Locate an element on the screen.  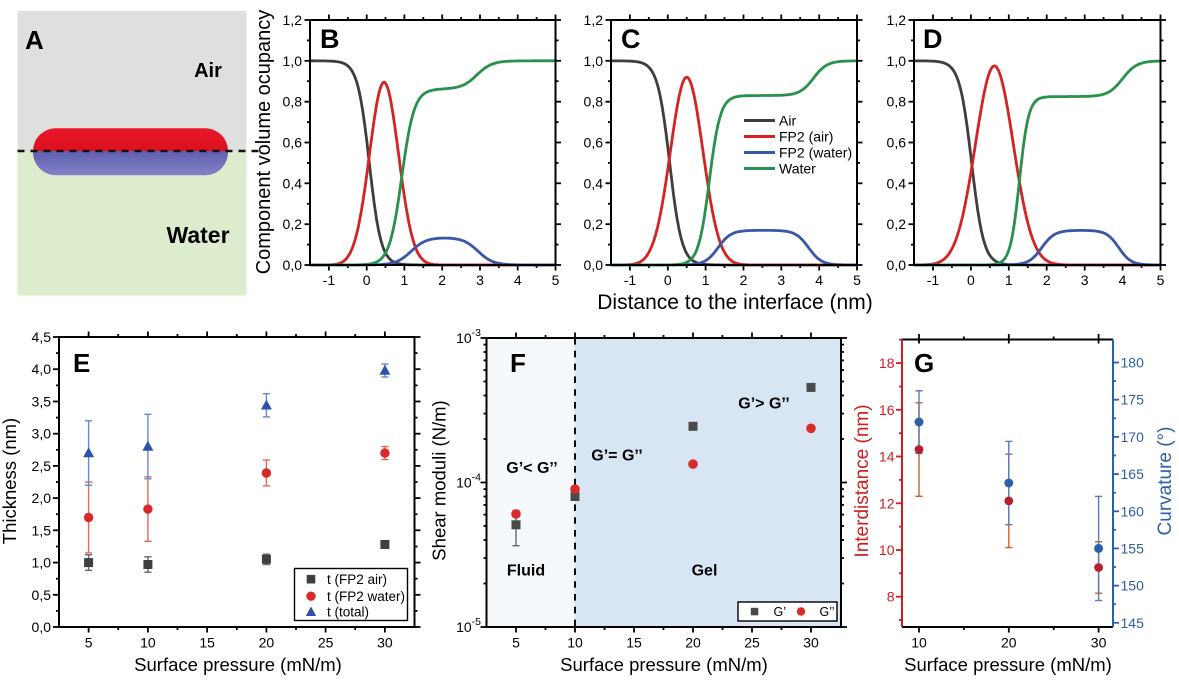
svg-text: D is located at coordinates (933, 39).